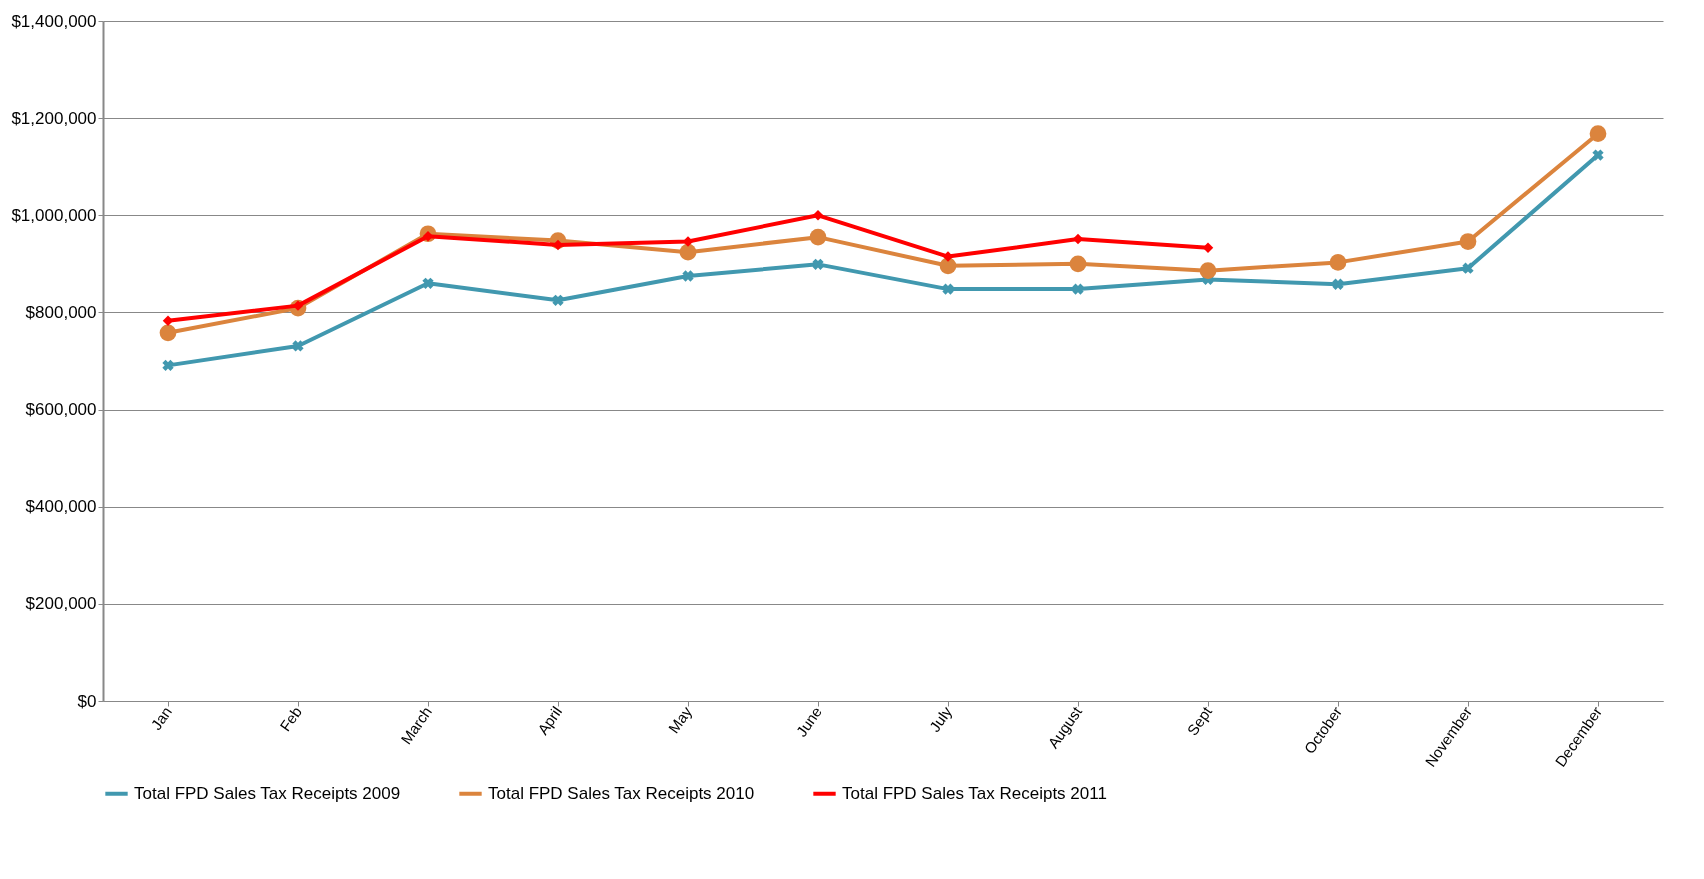 The image size is (1704, 879). I want to click on y-tick-label: $400,000, so click(61, 507).